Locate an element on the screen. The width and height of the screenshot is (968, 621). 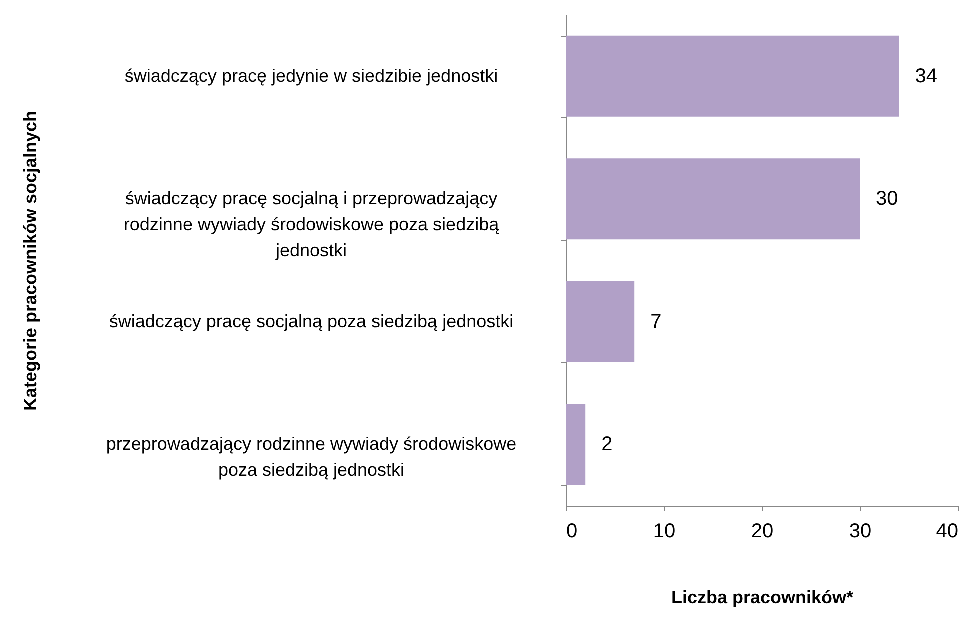
x-tick-label: 20 is located at coordinates (762, 531).